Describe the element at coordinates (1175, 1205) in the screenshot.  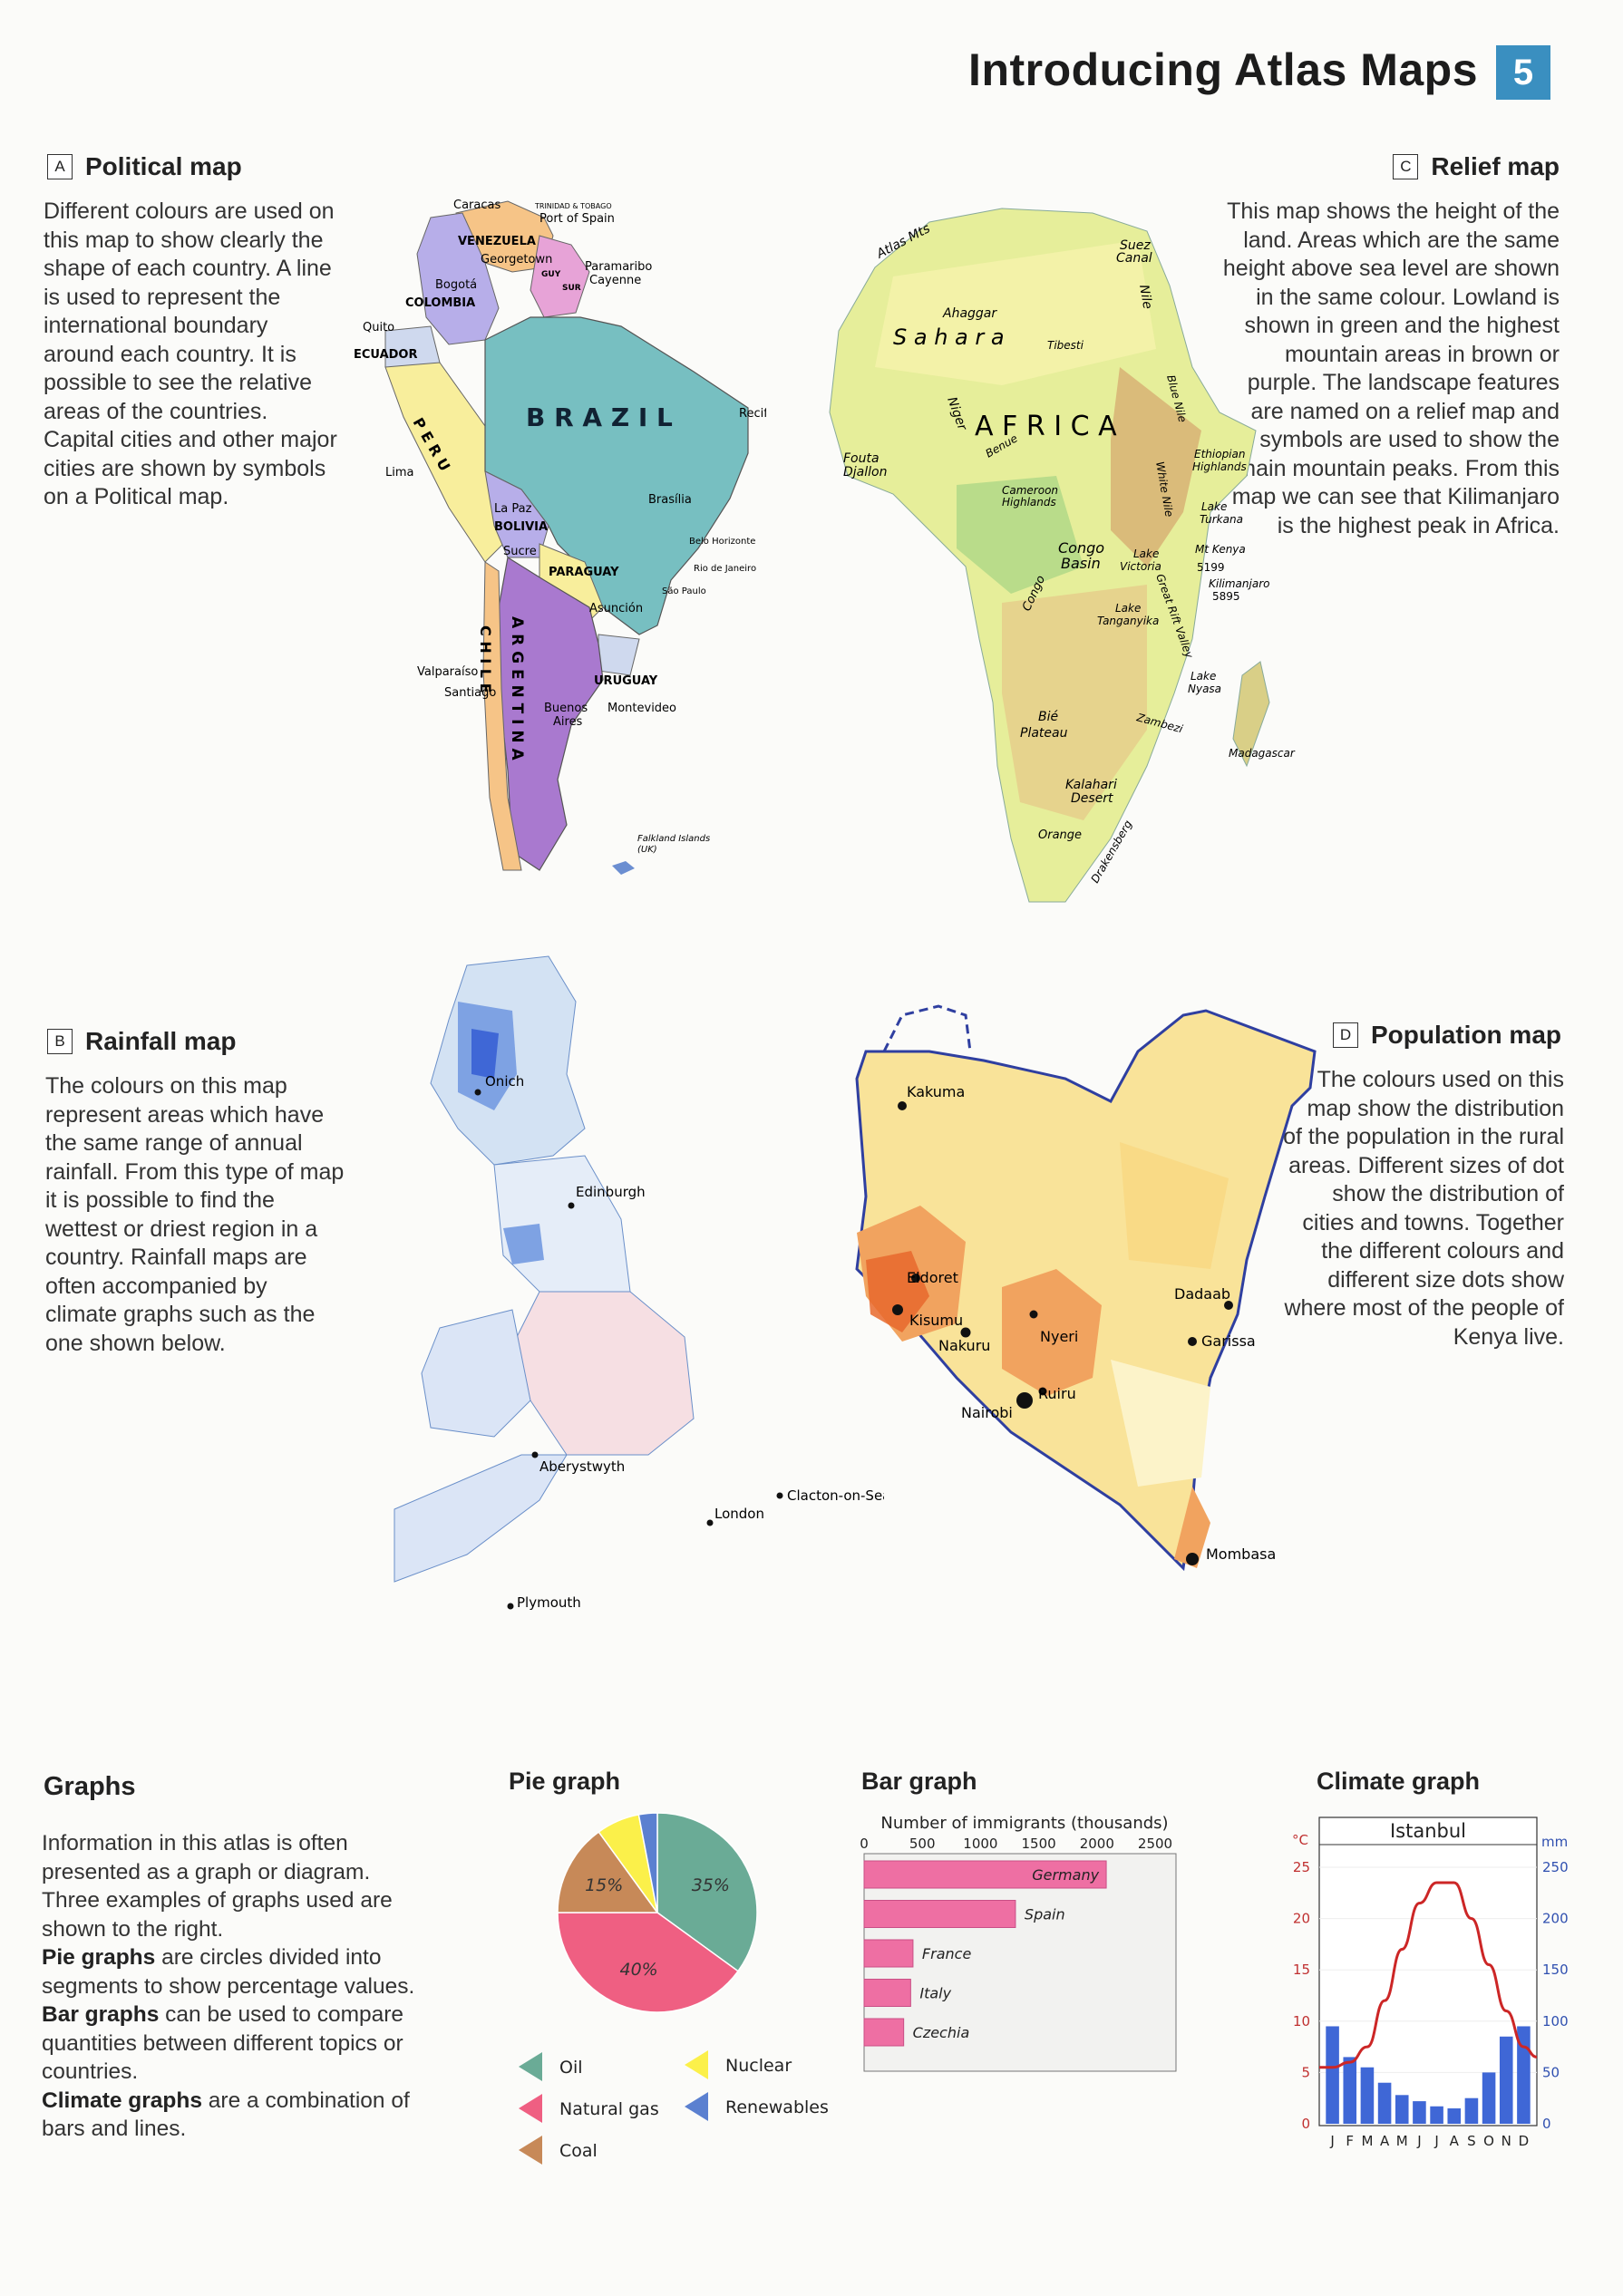
I see `northeast-dry-area` at that location.